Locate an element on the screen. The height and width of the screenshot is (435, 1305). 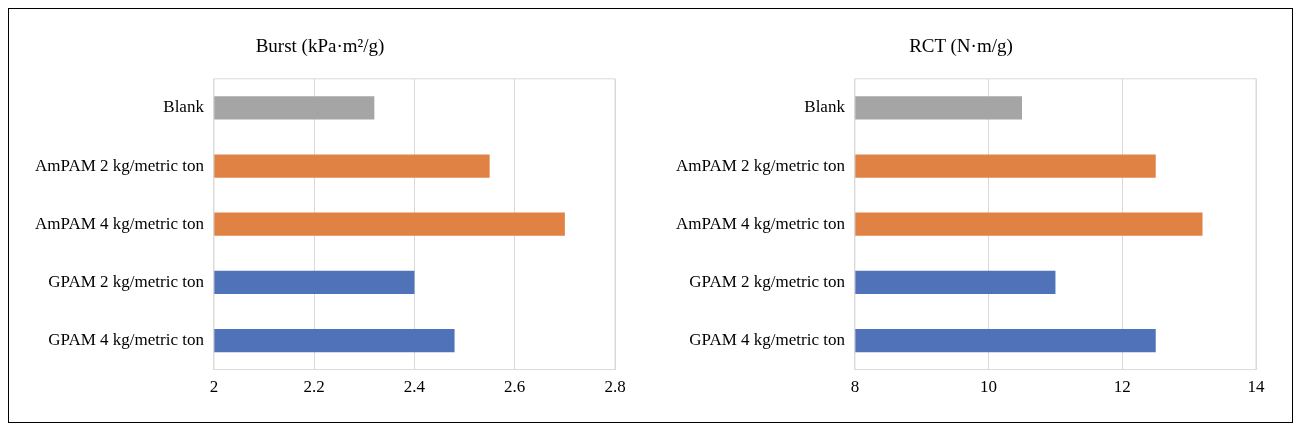
x-tick-label: 12 is located at coordinates (1123, 386).